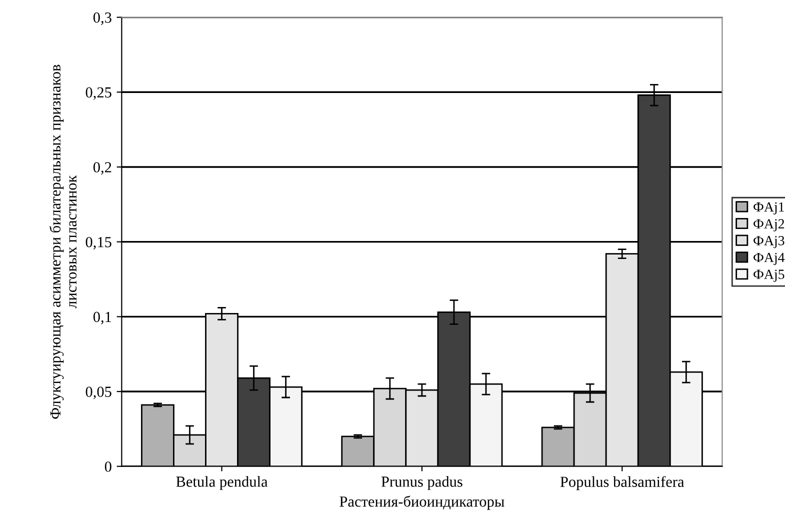  Describe the element at coordinates (769, 276) in the screenshot. I see `legend-label: ФAj5` at that location.